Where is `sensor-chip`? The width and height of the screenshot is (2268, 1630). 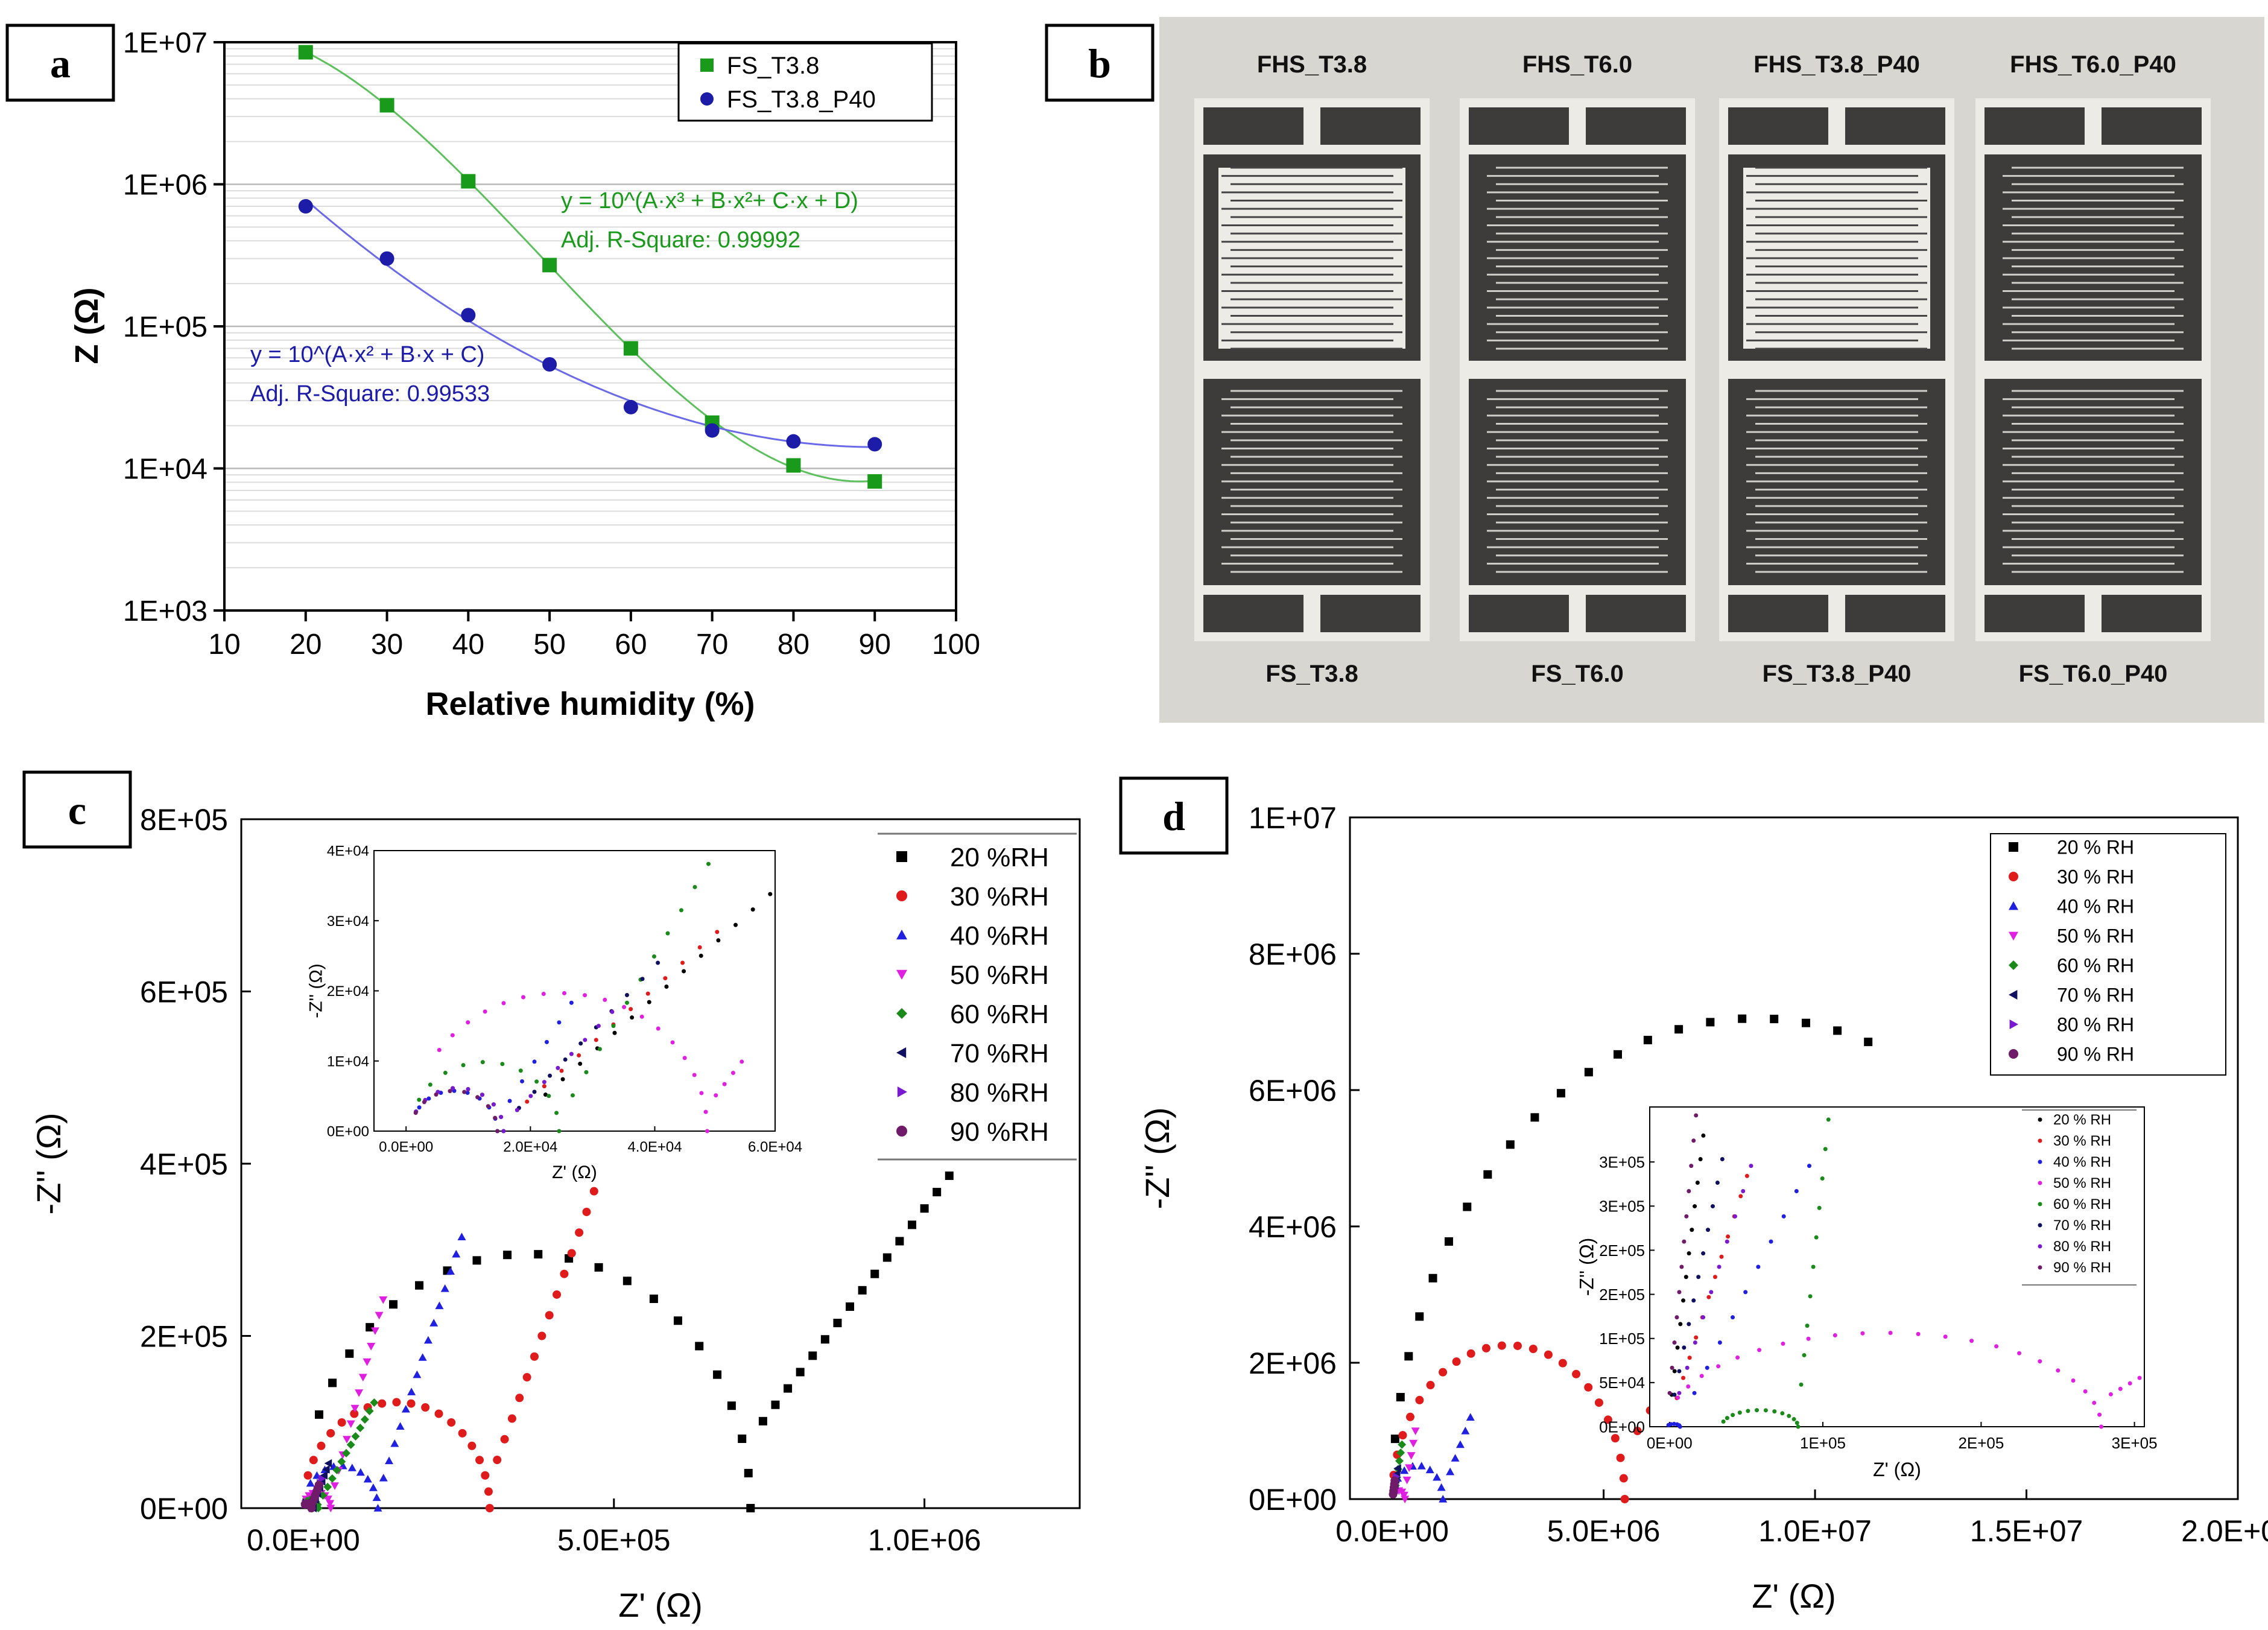
sensor-chip is located at coordinates (1312, 506).